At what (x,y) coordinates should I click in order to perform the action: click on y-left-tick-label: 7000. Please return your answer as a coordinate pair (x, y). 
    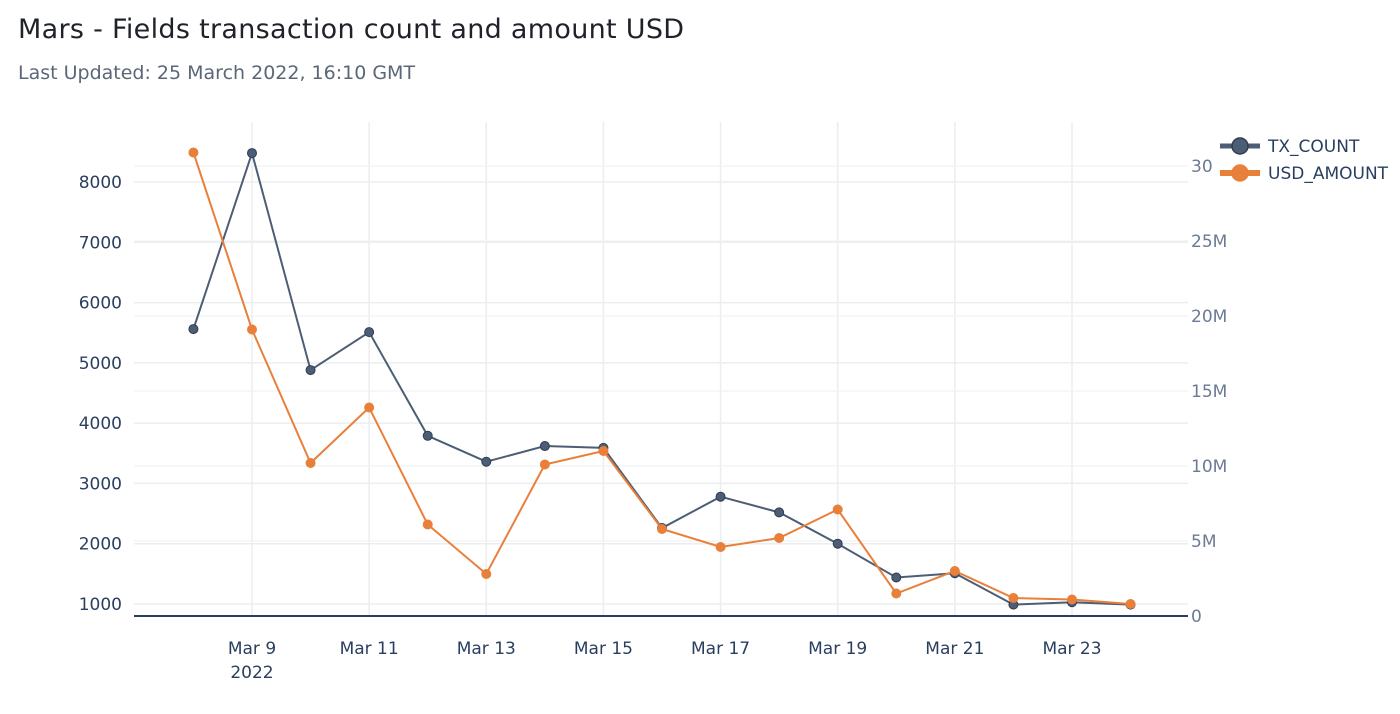
    Looking at the image, I should click on (100, 243).